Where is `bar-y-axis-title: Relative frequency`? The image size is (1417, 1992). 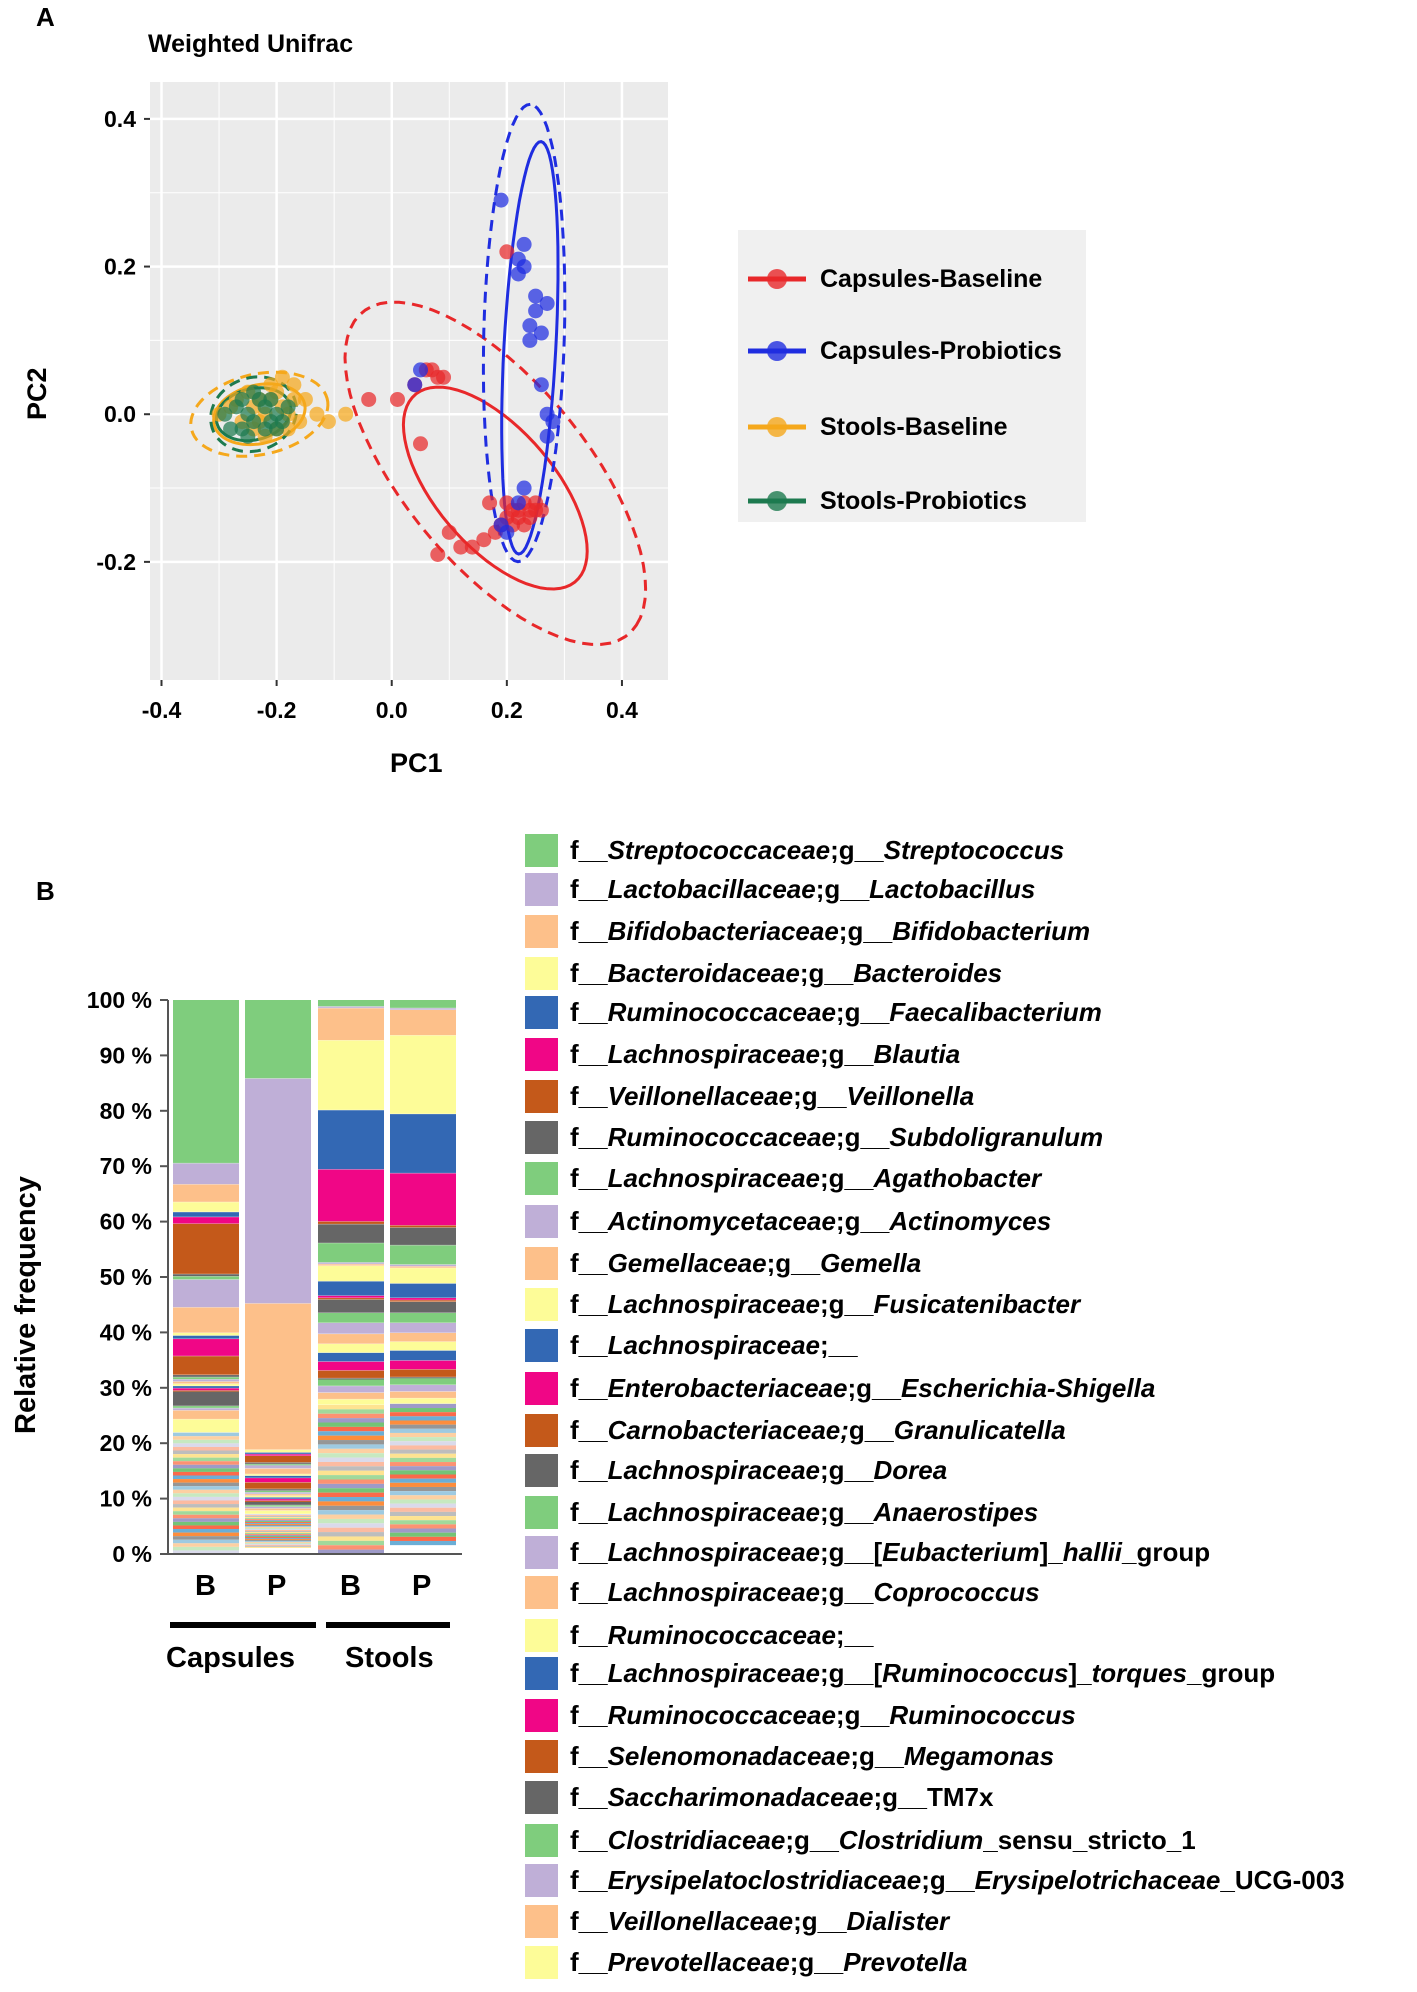 bar-y-axis-title: Relative frequency is located at coordinates (26, 1305).